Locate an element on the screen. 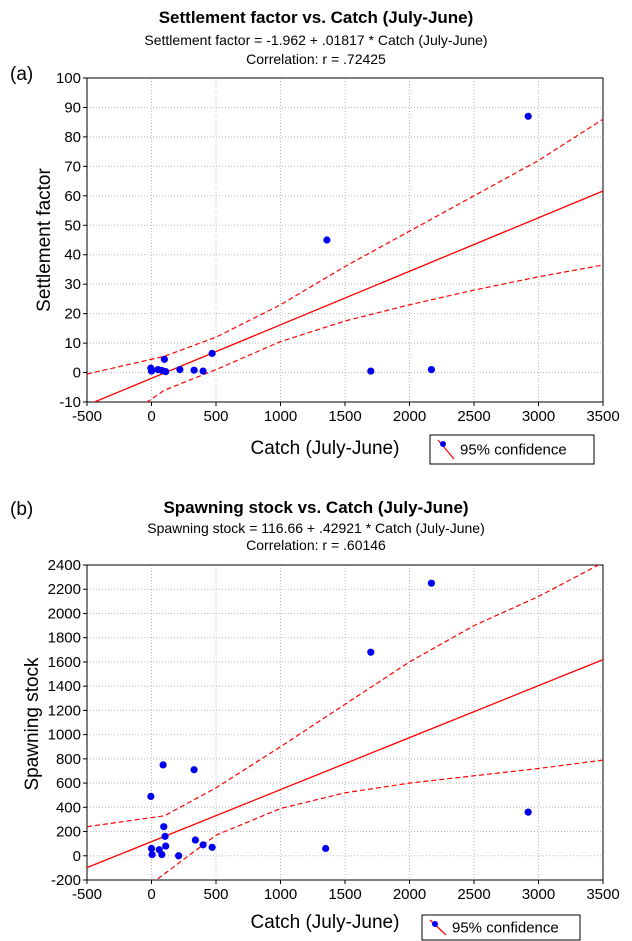 The image size is (632, 941). chart-b-y-tick-label: 200 is located at coordinates (68, 832).